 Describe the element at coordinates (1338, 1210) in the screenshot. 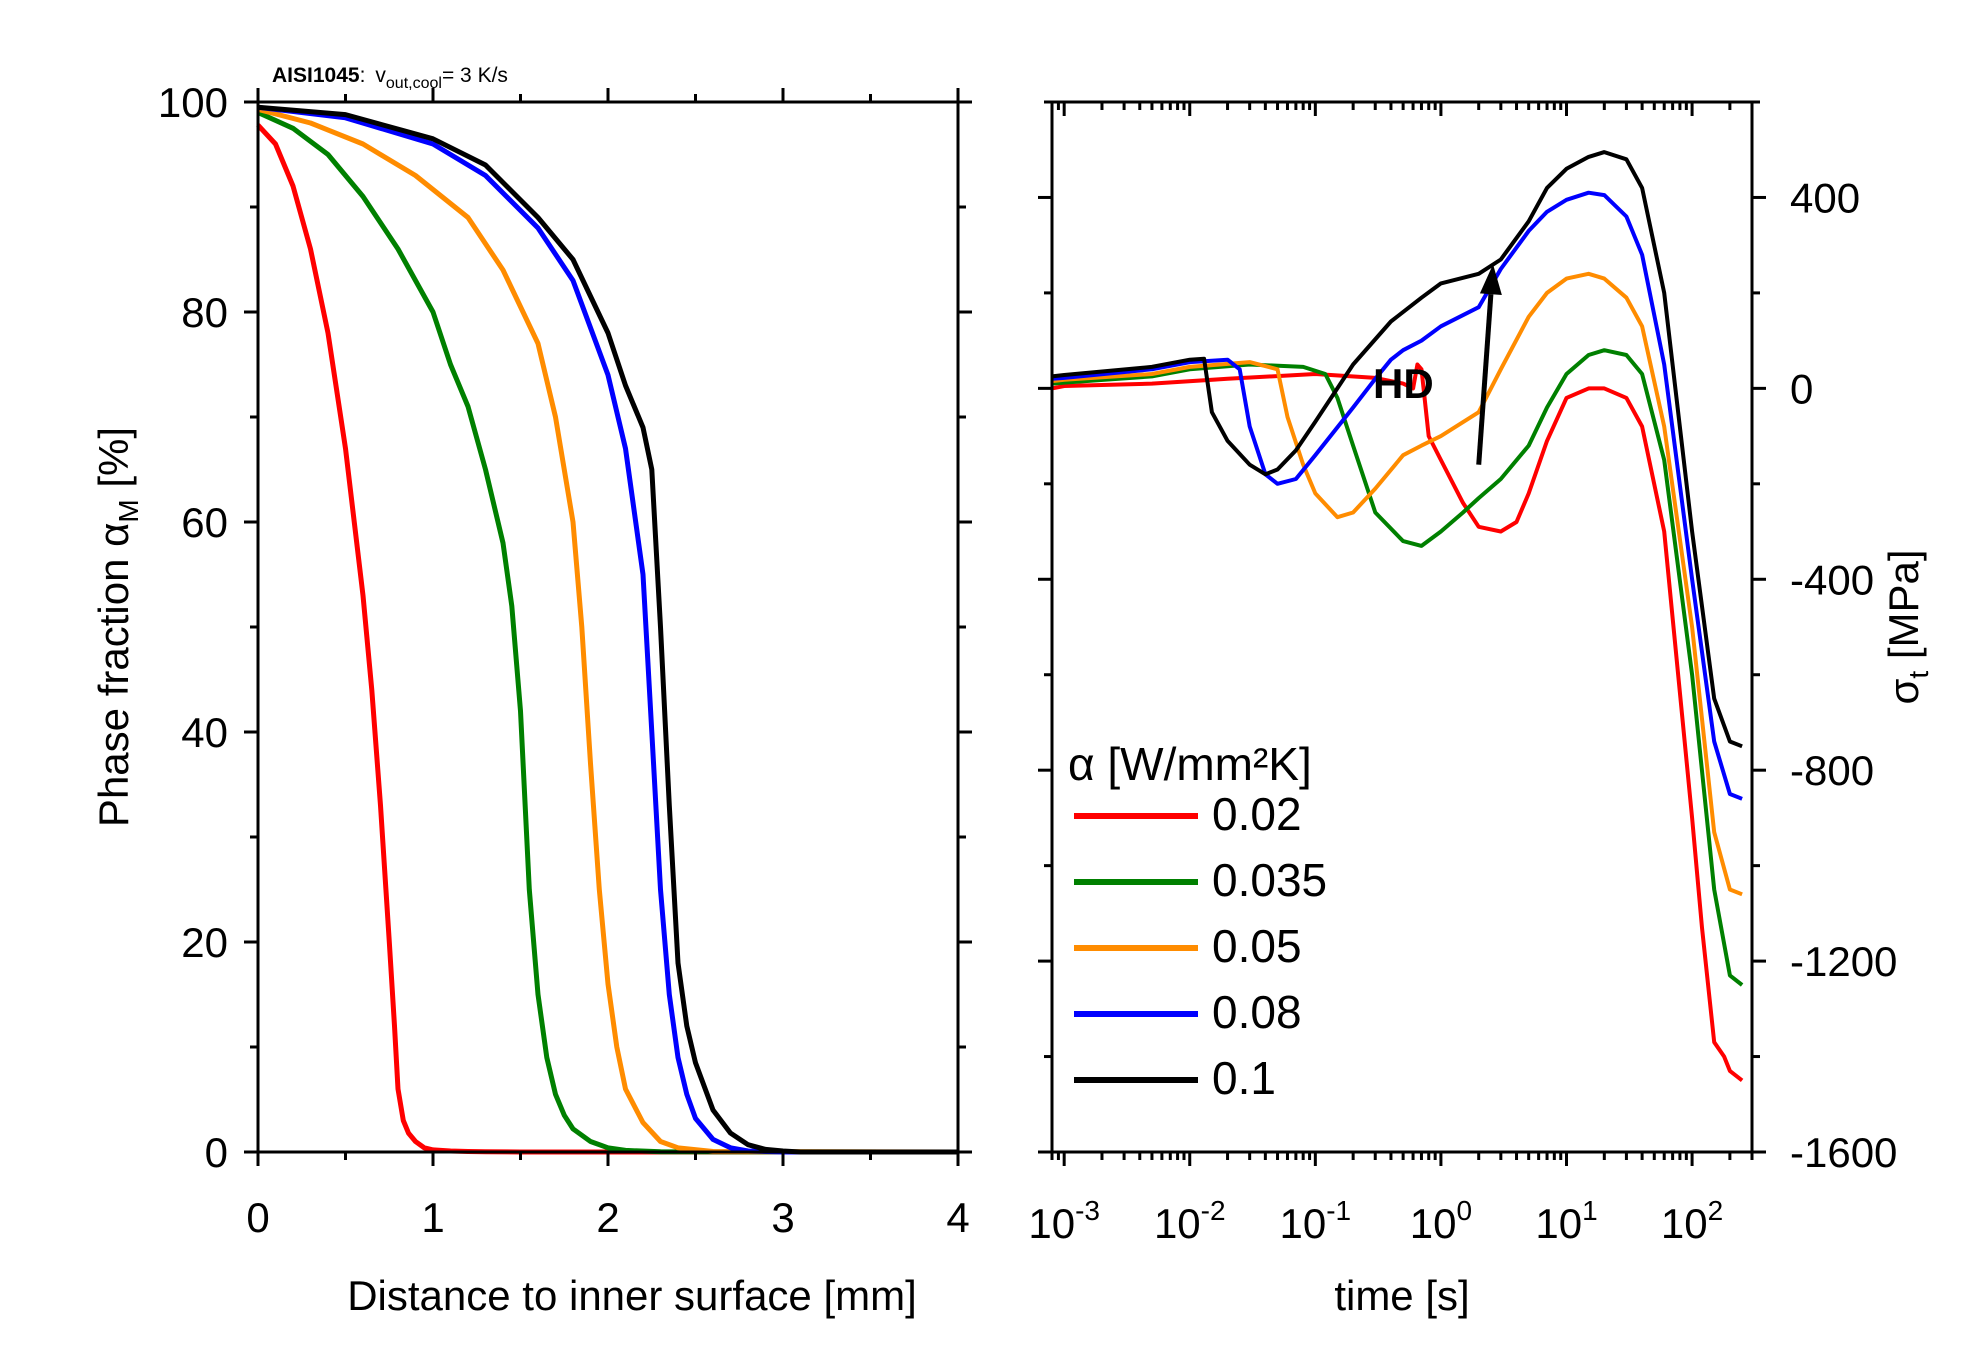

I see `tick-label-exponent: -1` at that location.